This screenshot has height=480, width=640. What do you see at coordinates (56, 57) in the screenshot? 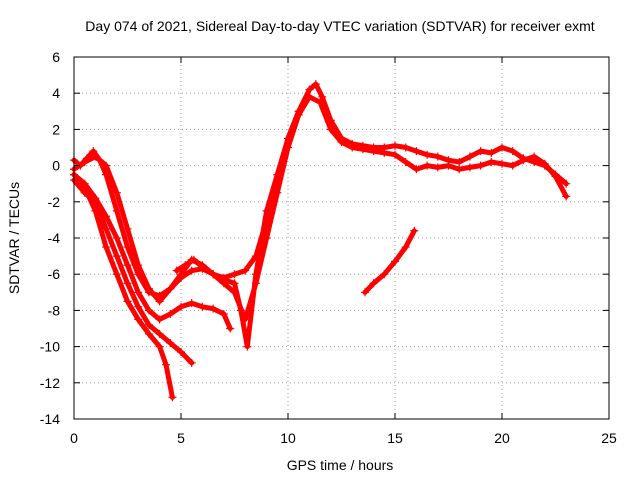
I see `y-tick-label: 6` at bounding box center [56, 57].